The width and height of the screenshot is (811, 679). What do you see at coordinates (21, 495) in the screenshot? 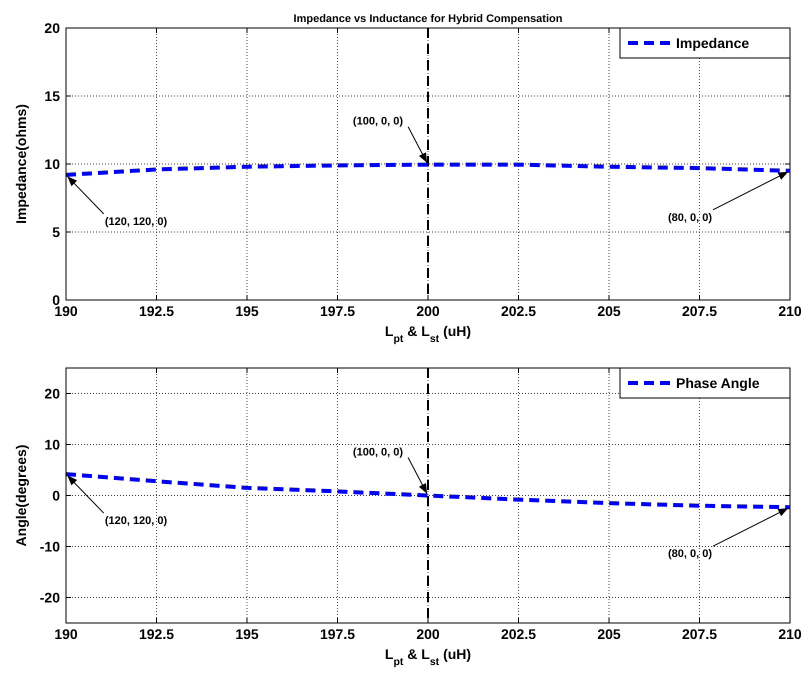
I see `y-axis-title: Angle(degrees)` at bounding box center [21, 495].